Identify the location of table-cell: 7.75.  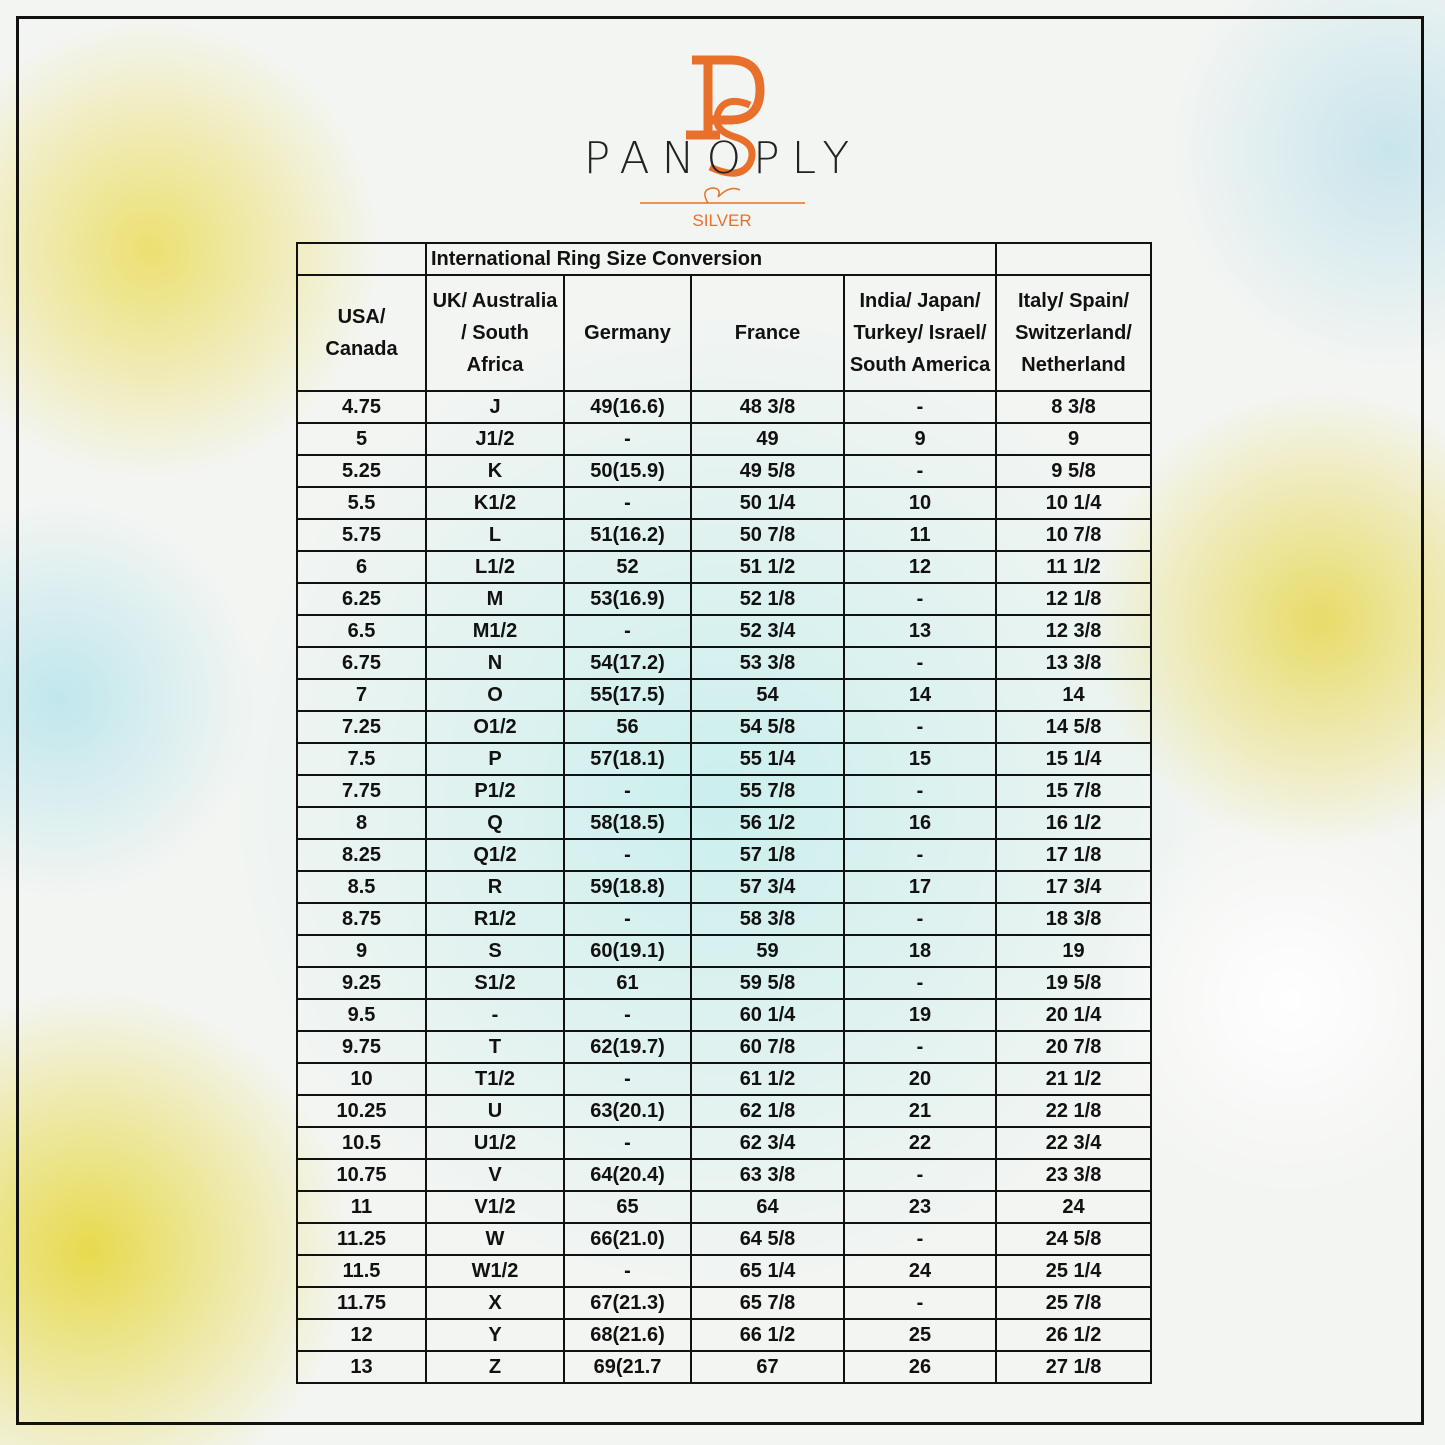
(361, 791).